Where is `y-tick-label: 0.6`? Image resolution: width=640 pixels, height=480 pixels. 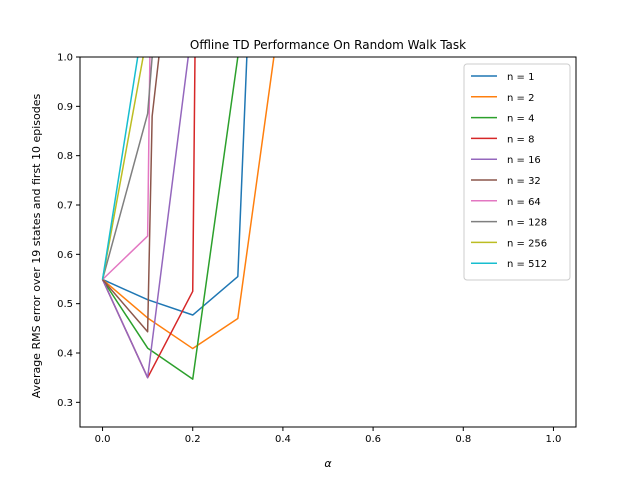 y-tick-label: 0.6 is located at coordinates (65, 255).